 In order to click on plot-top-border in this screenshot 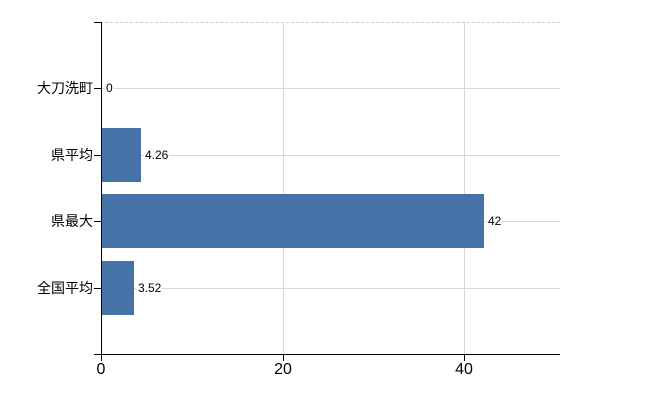, I will do `click(327, 22)`.